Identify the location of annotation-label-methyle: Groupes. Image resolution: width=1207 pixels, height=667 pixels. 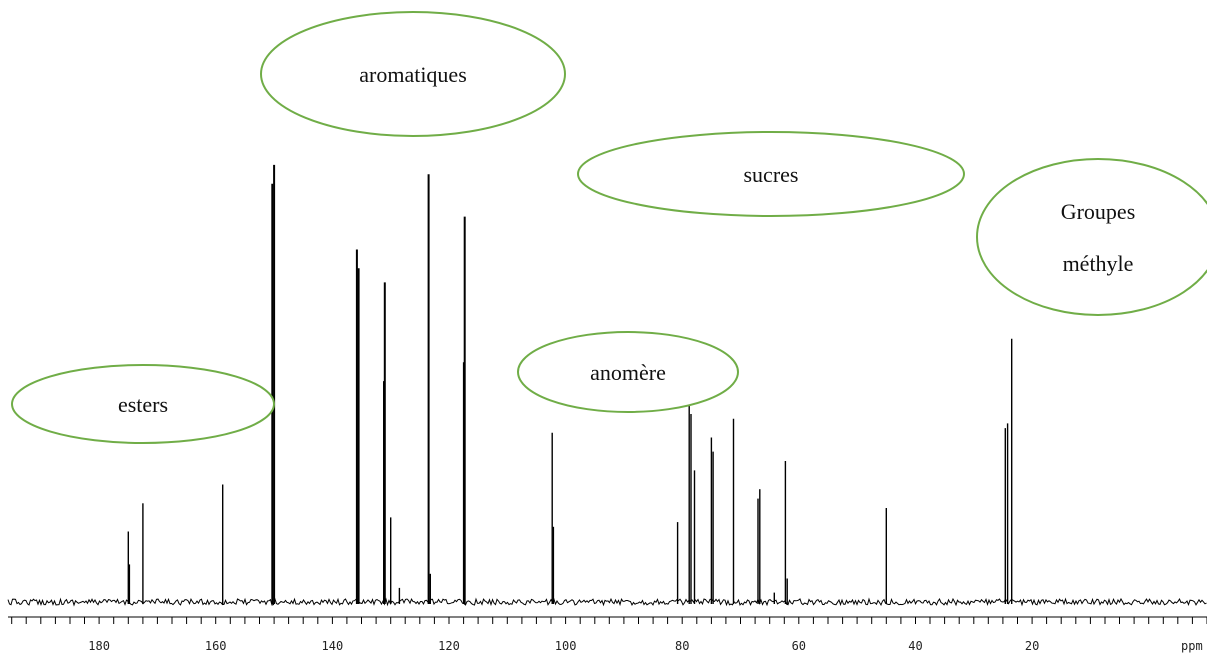
(1098, 211).